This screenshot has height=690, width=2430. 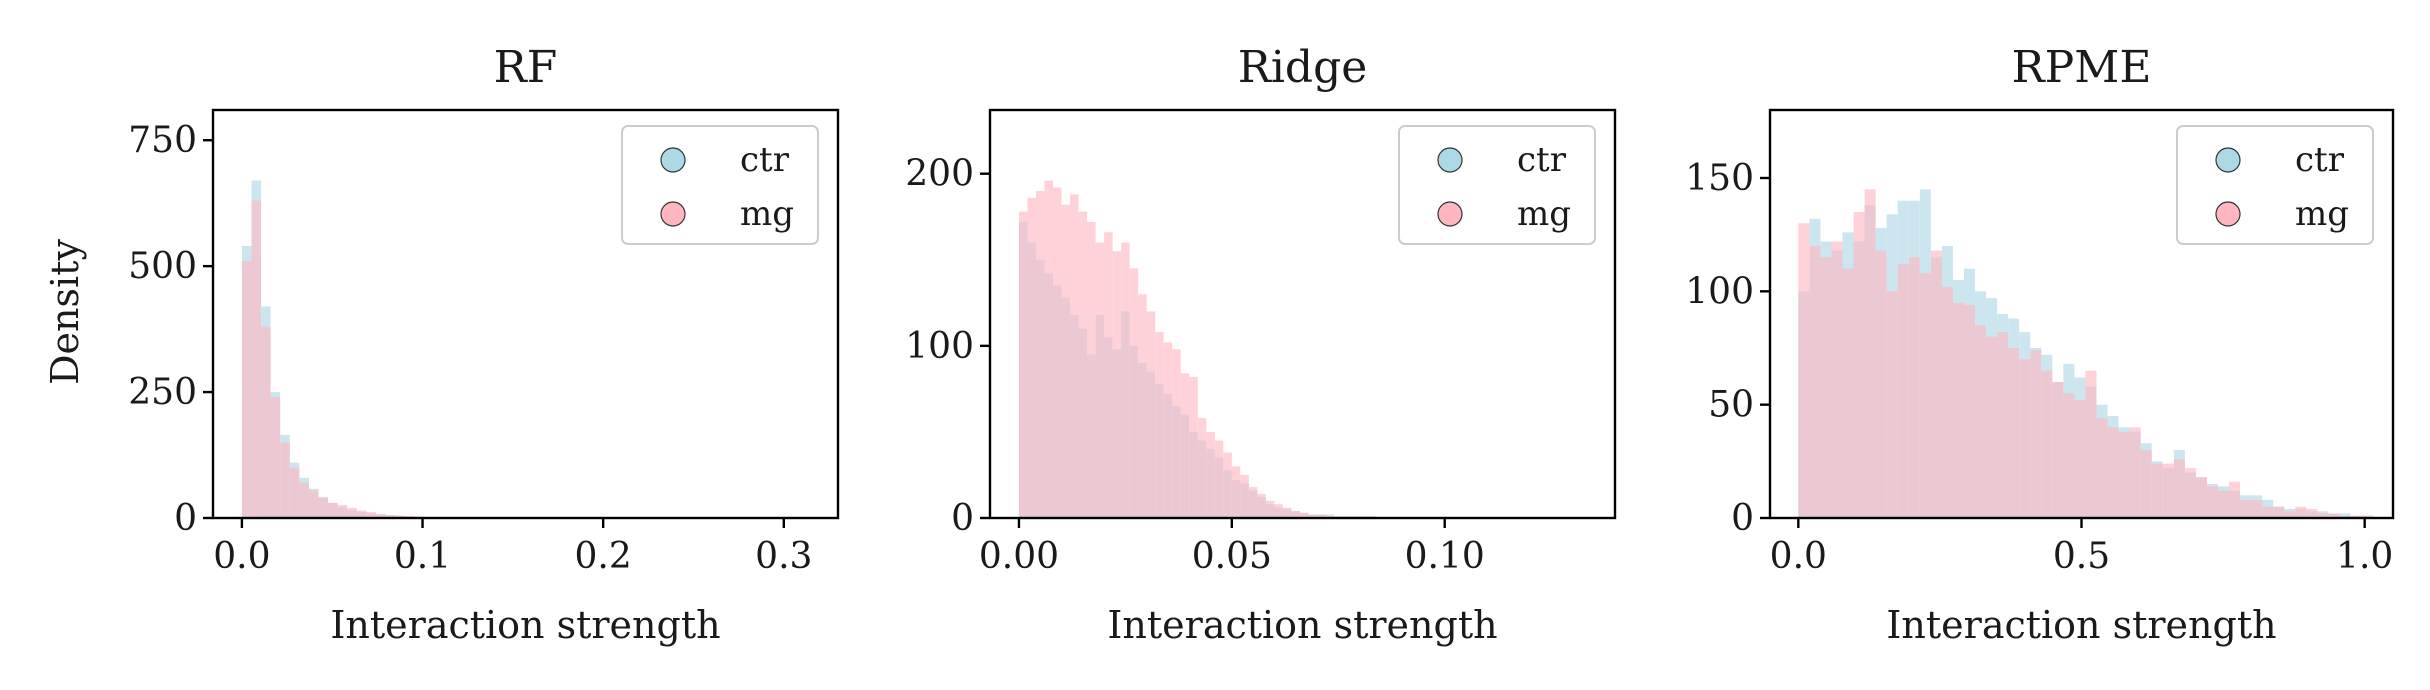 What do you see at coordinates (783, 556) in the screenshot?
I see `x-tick-label: 0.3` at bounding box center [783, 556].